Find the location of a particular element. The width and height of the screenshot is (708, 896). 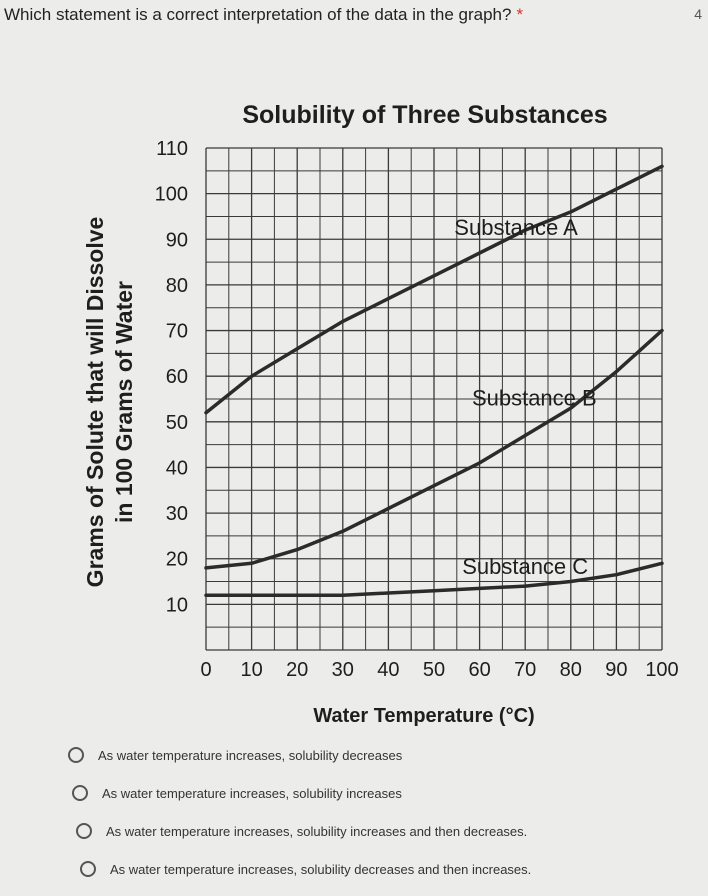

series-label: Substance A is located at coordinates (516, 227).